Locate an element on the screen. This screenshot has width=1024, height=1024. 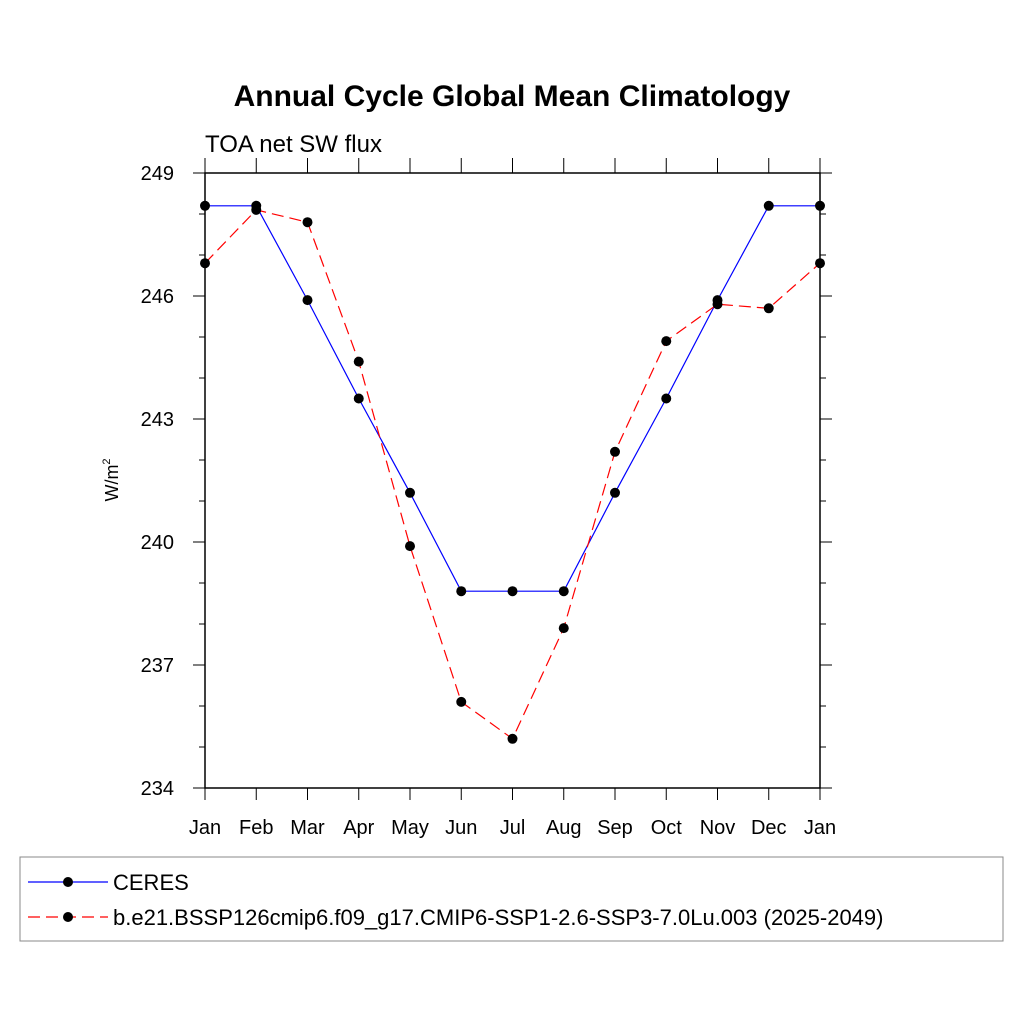
x-tick-label: Mar is located at coordinates (307, 828).